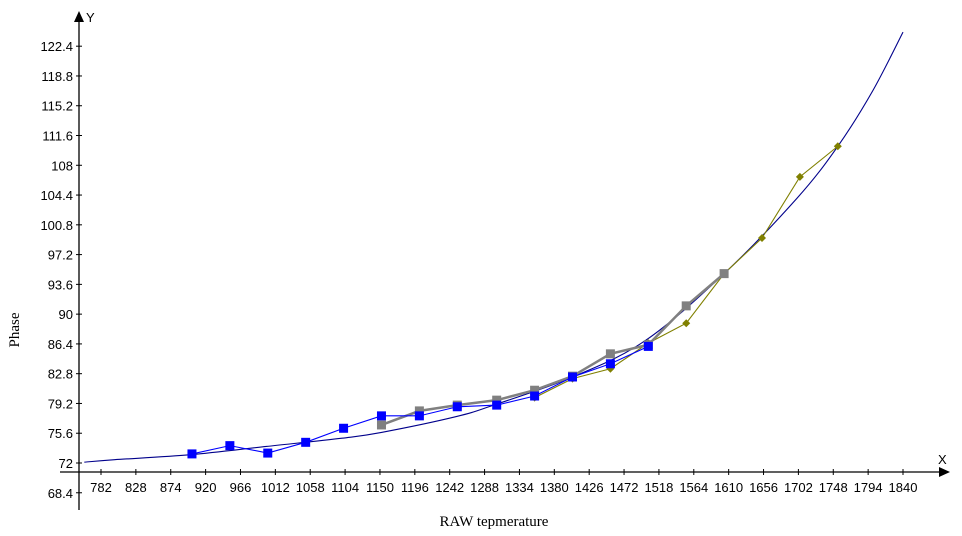  What do you see at coordinates (798, 487) in the screenshot?
I see `x-tick-label: 1702` at bounding box center [798, 487].